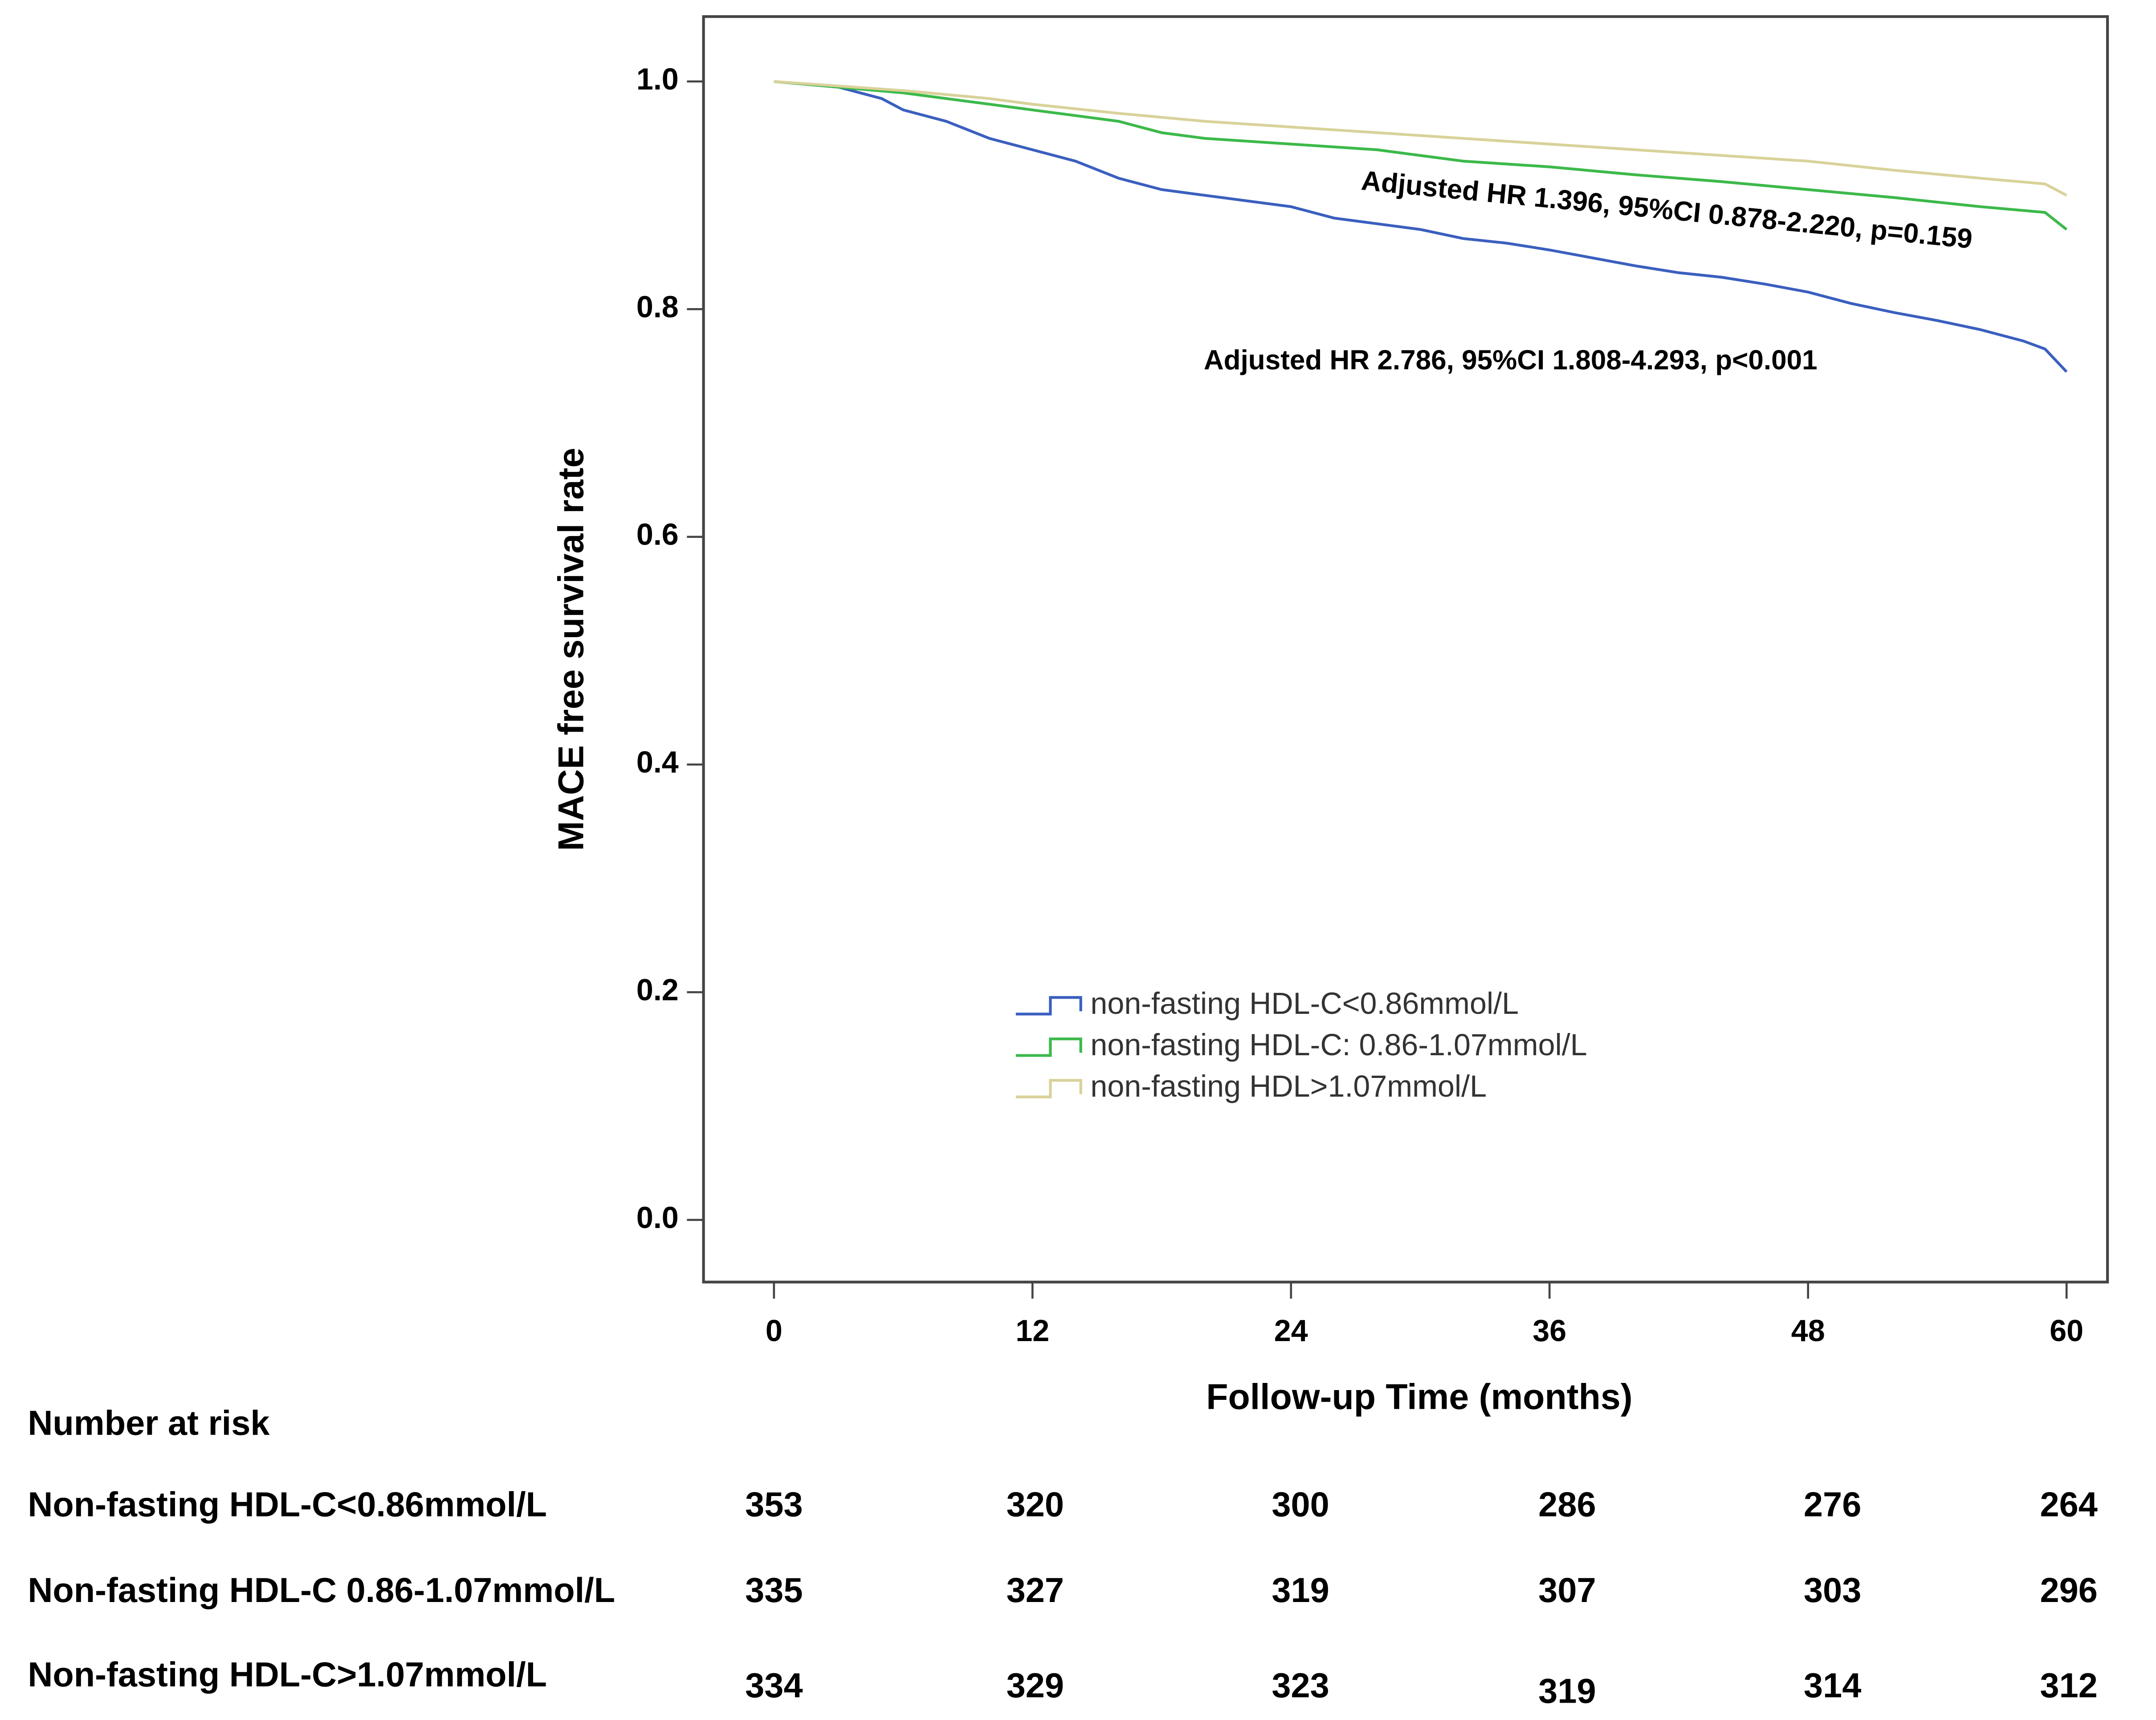 Image resolution: width=2156 pixels, height=1720 pixels. Describe the element at coordinates (774, 1505) in the screenshot. I see `risk-count: 353` at that location.